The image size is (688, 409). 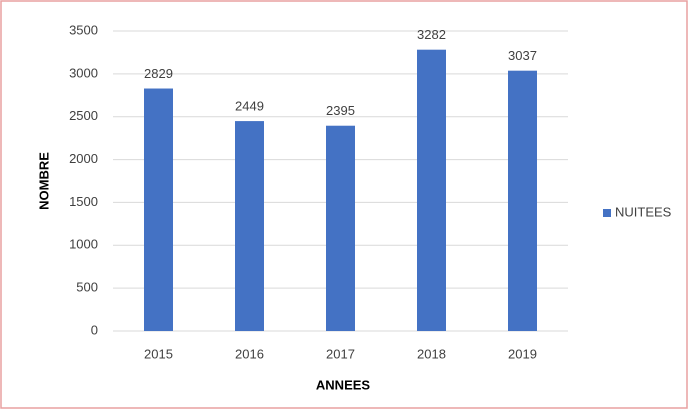 I want to click on y-tick-label: 500, so click(x=87, y=287).